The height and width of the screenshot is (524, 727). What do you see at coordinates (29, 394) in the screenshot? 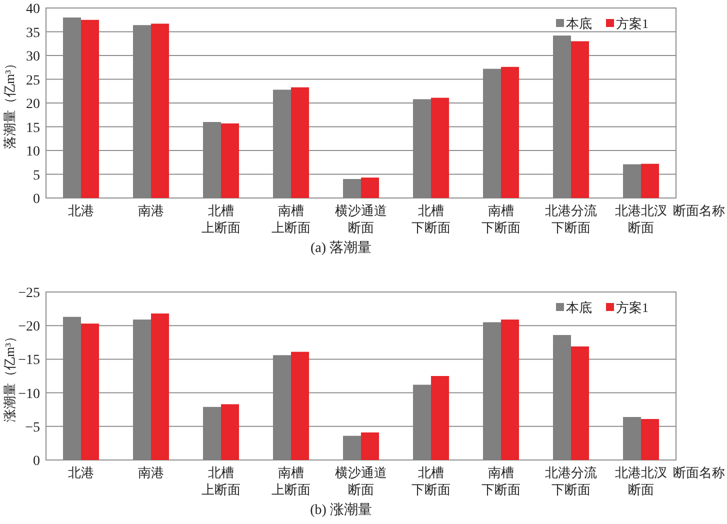
I see `y-tick-label: −10` at bounding box center [29, 394].